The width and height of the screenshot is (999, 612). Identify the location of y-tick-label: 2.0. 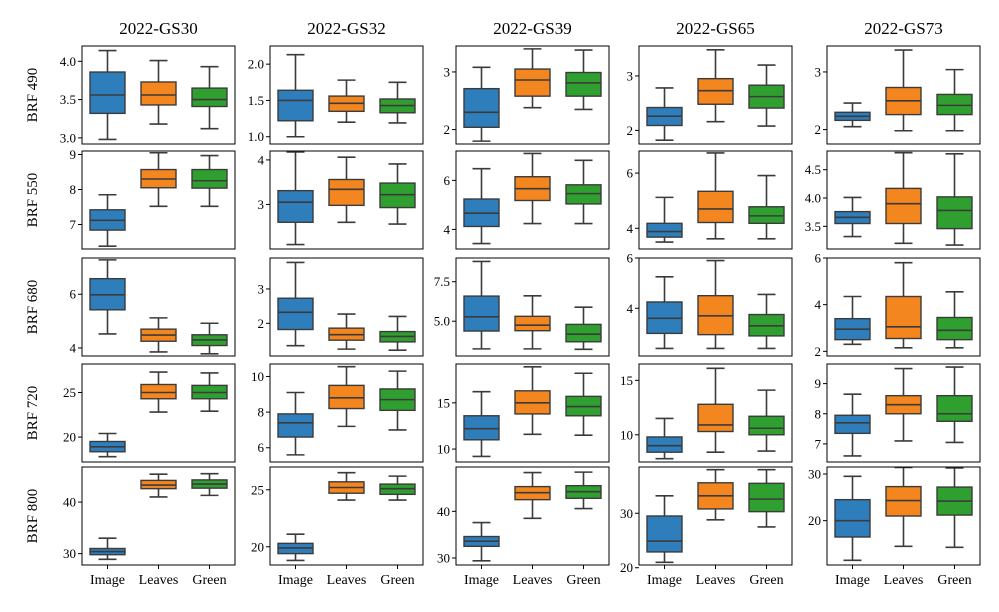
(256, 64).